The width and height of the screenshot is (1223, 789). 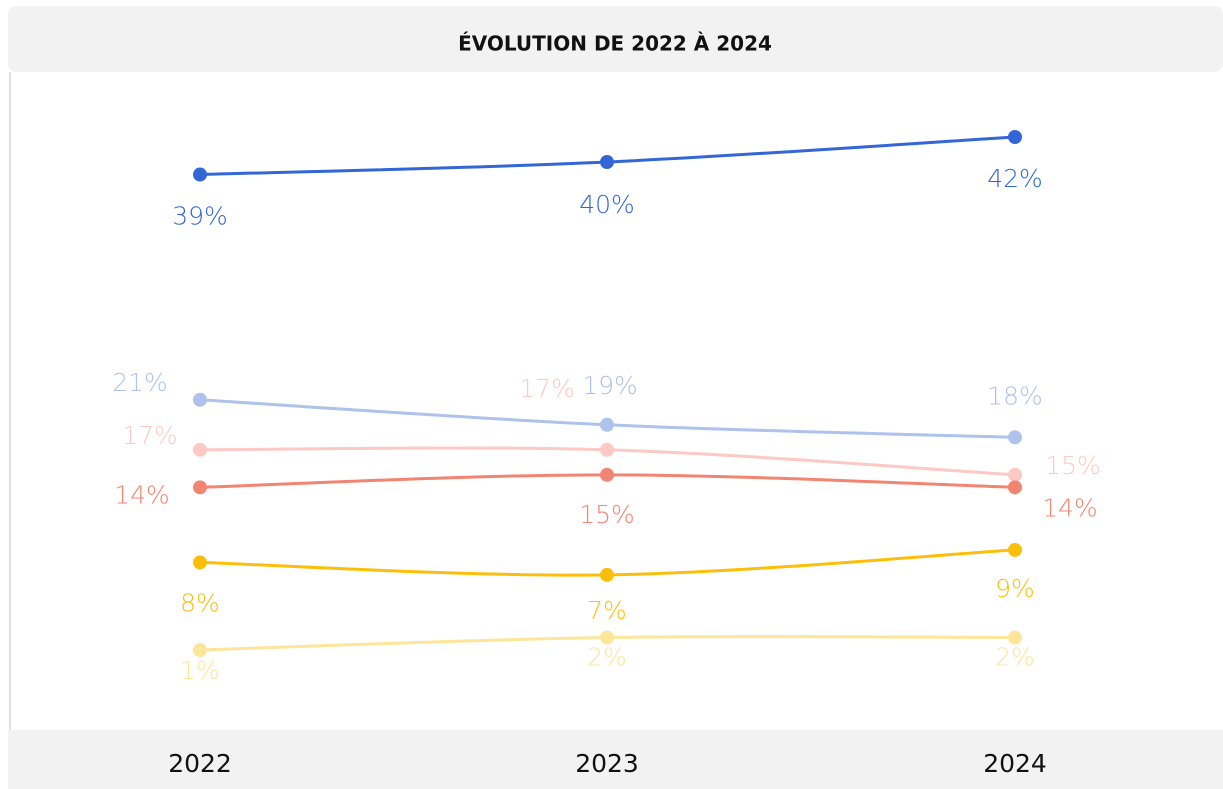 I want to click on x-tick-label: 2024, so click(x=1015, y=763).